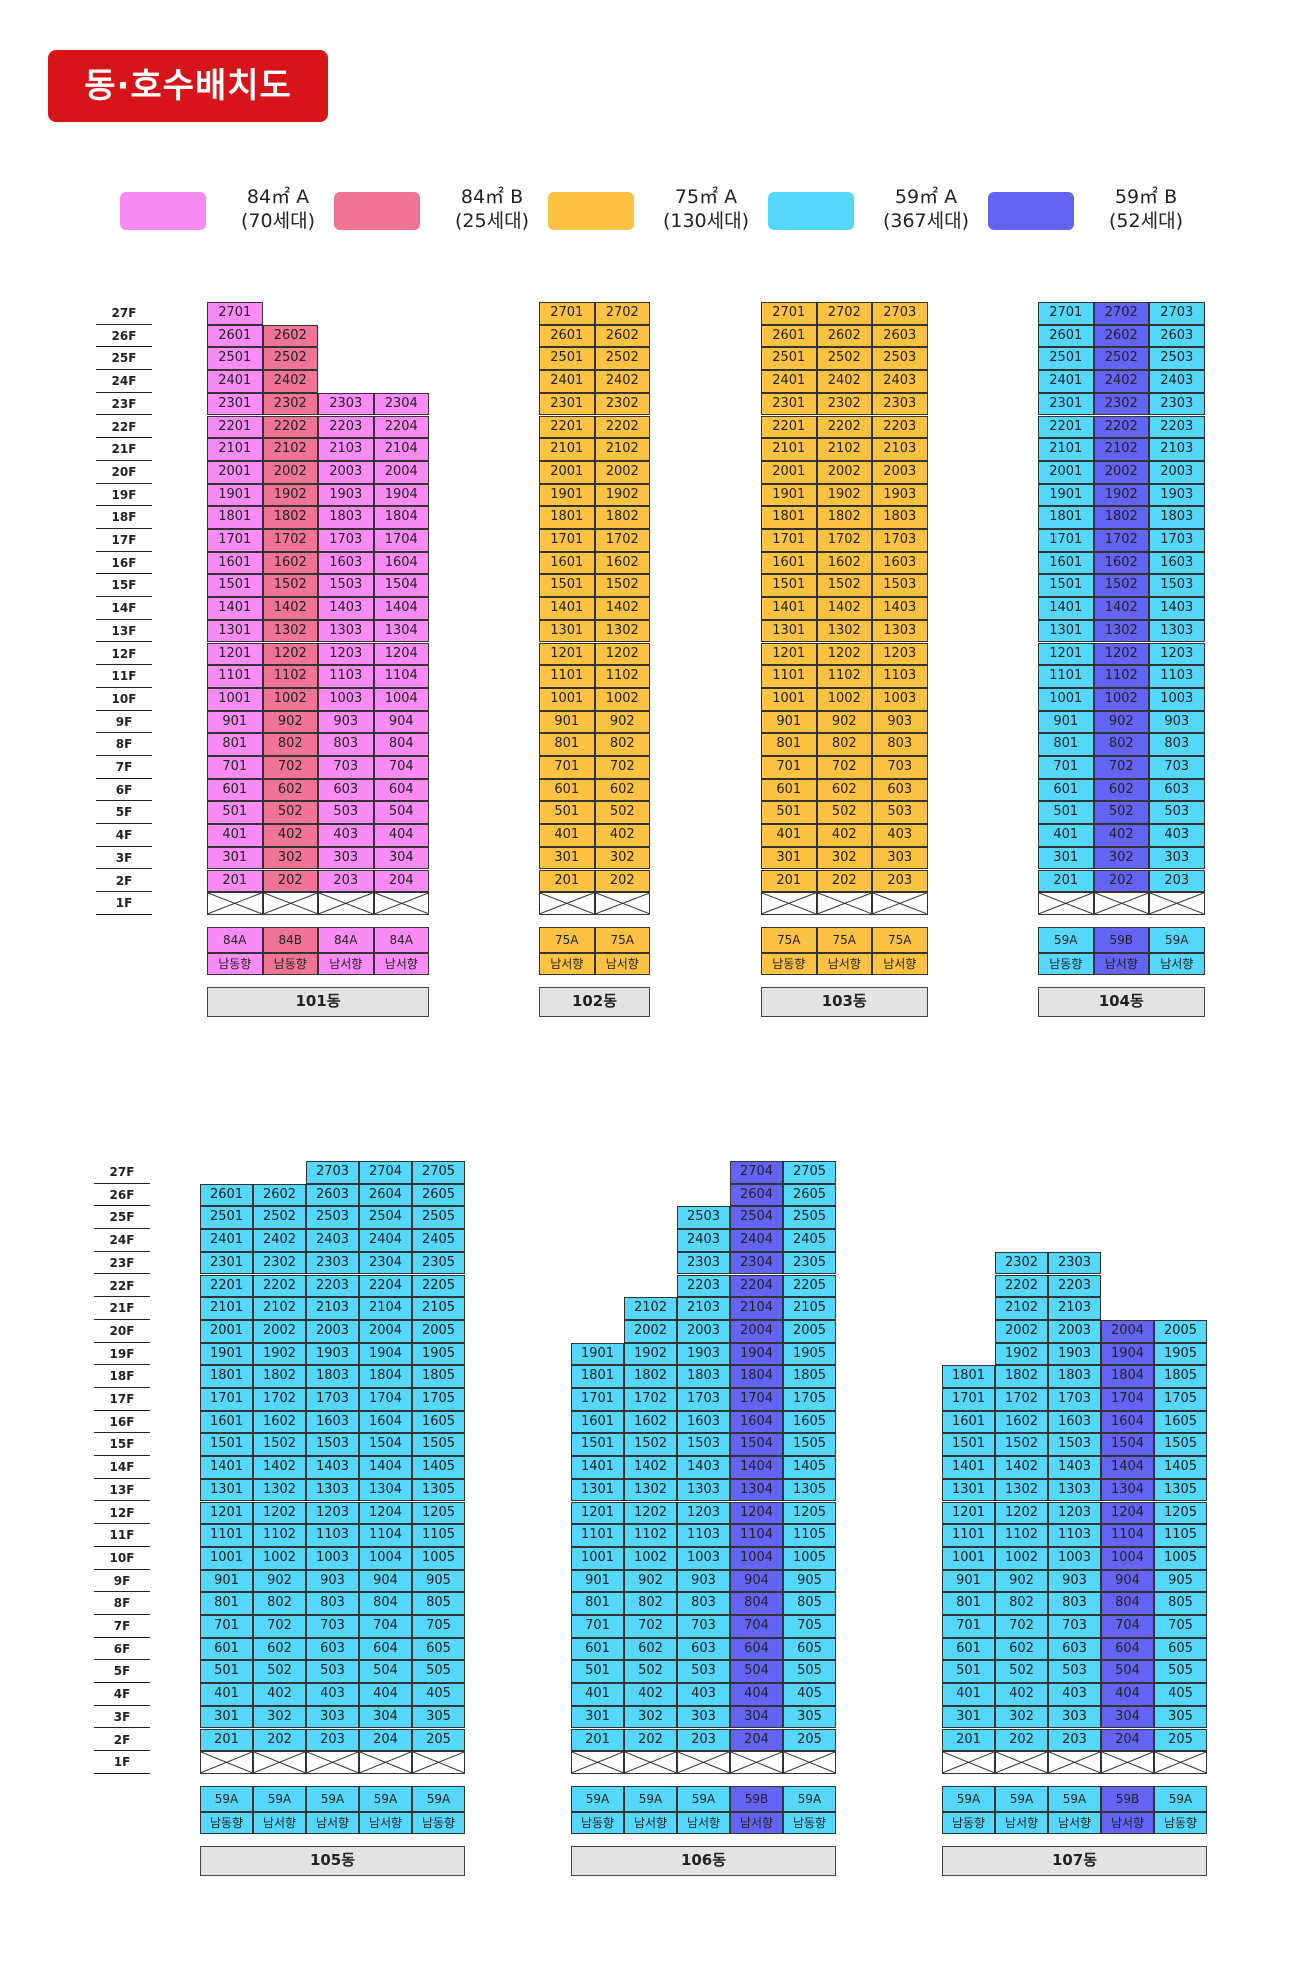 This screenshot has height=1975, width=1300. Describe the element at coordinates (968, 1649) in the screenshot. I see `unit-cell: 601` at that location.